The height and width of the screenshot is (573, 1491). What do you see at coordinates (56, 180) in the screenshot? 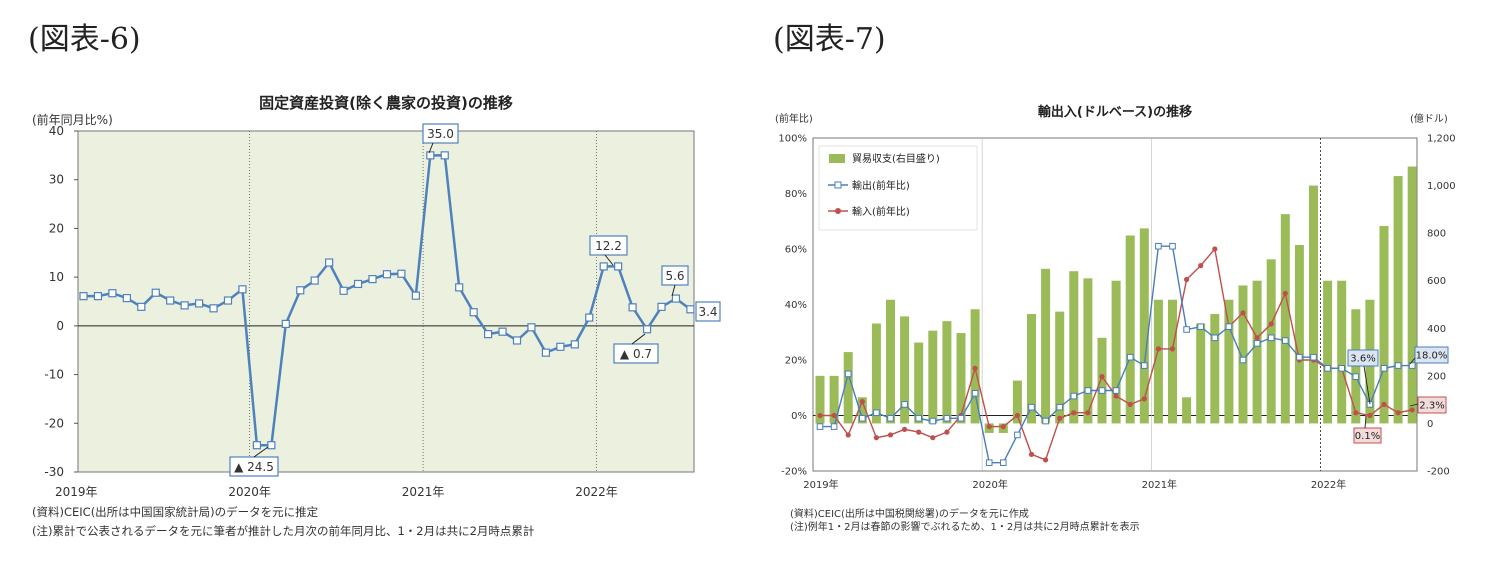
I see `y-tick-label: 30` at bounding box center [56, 180].